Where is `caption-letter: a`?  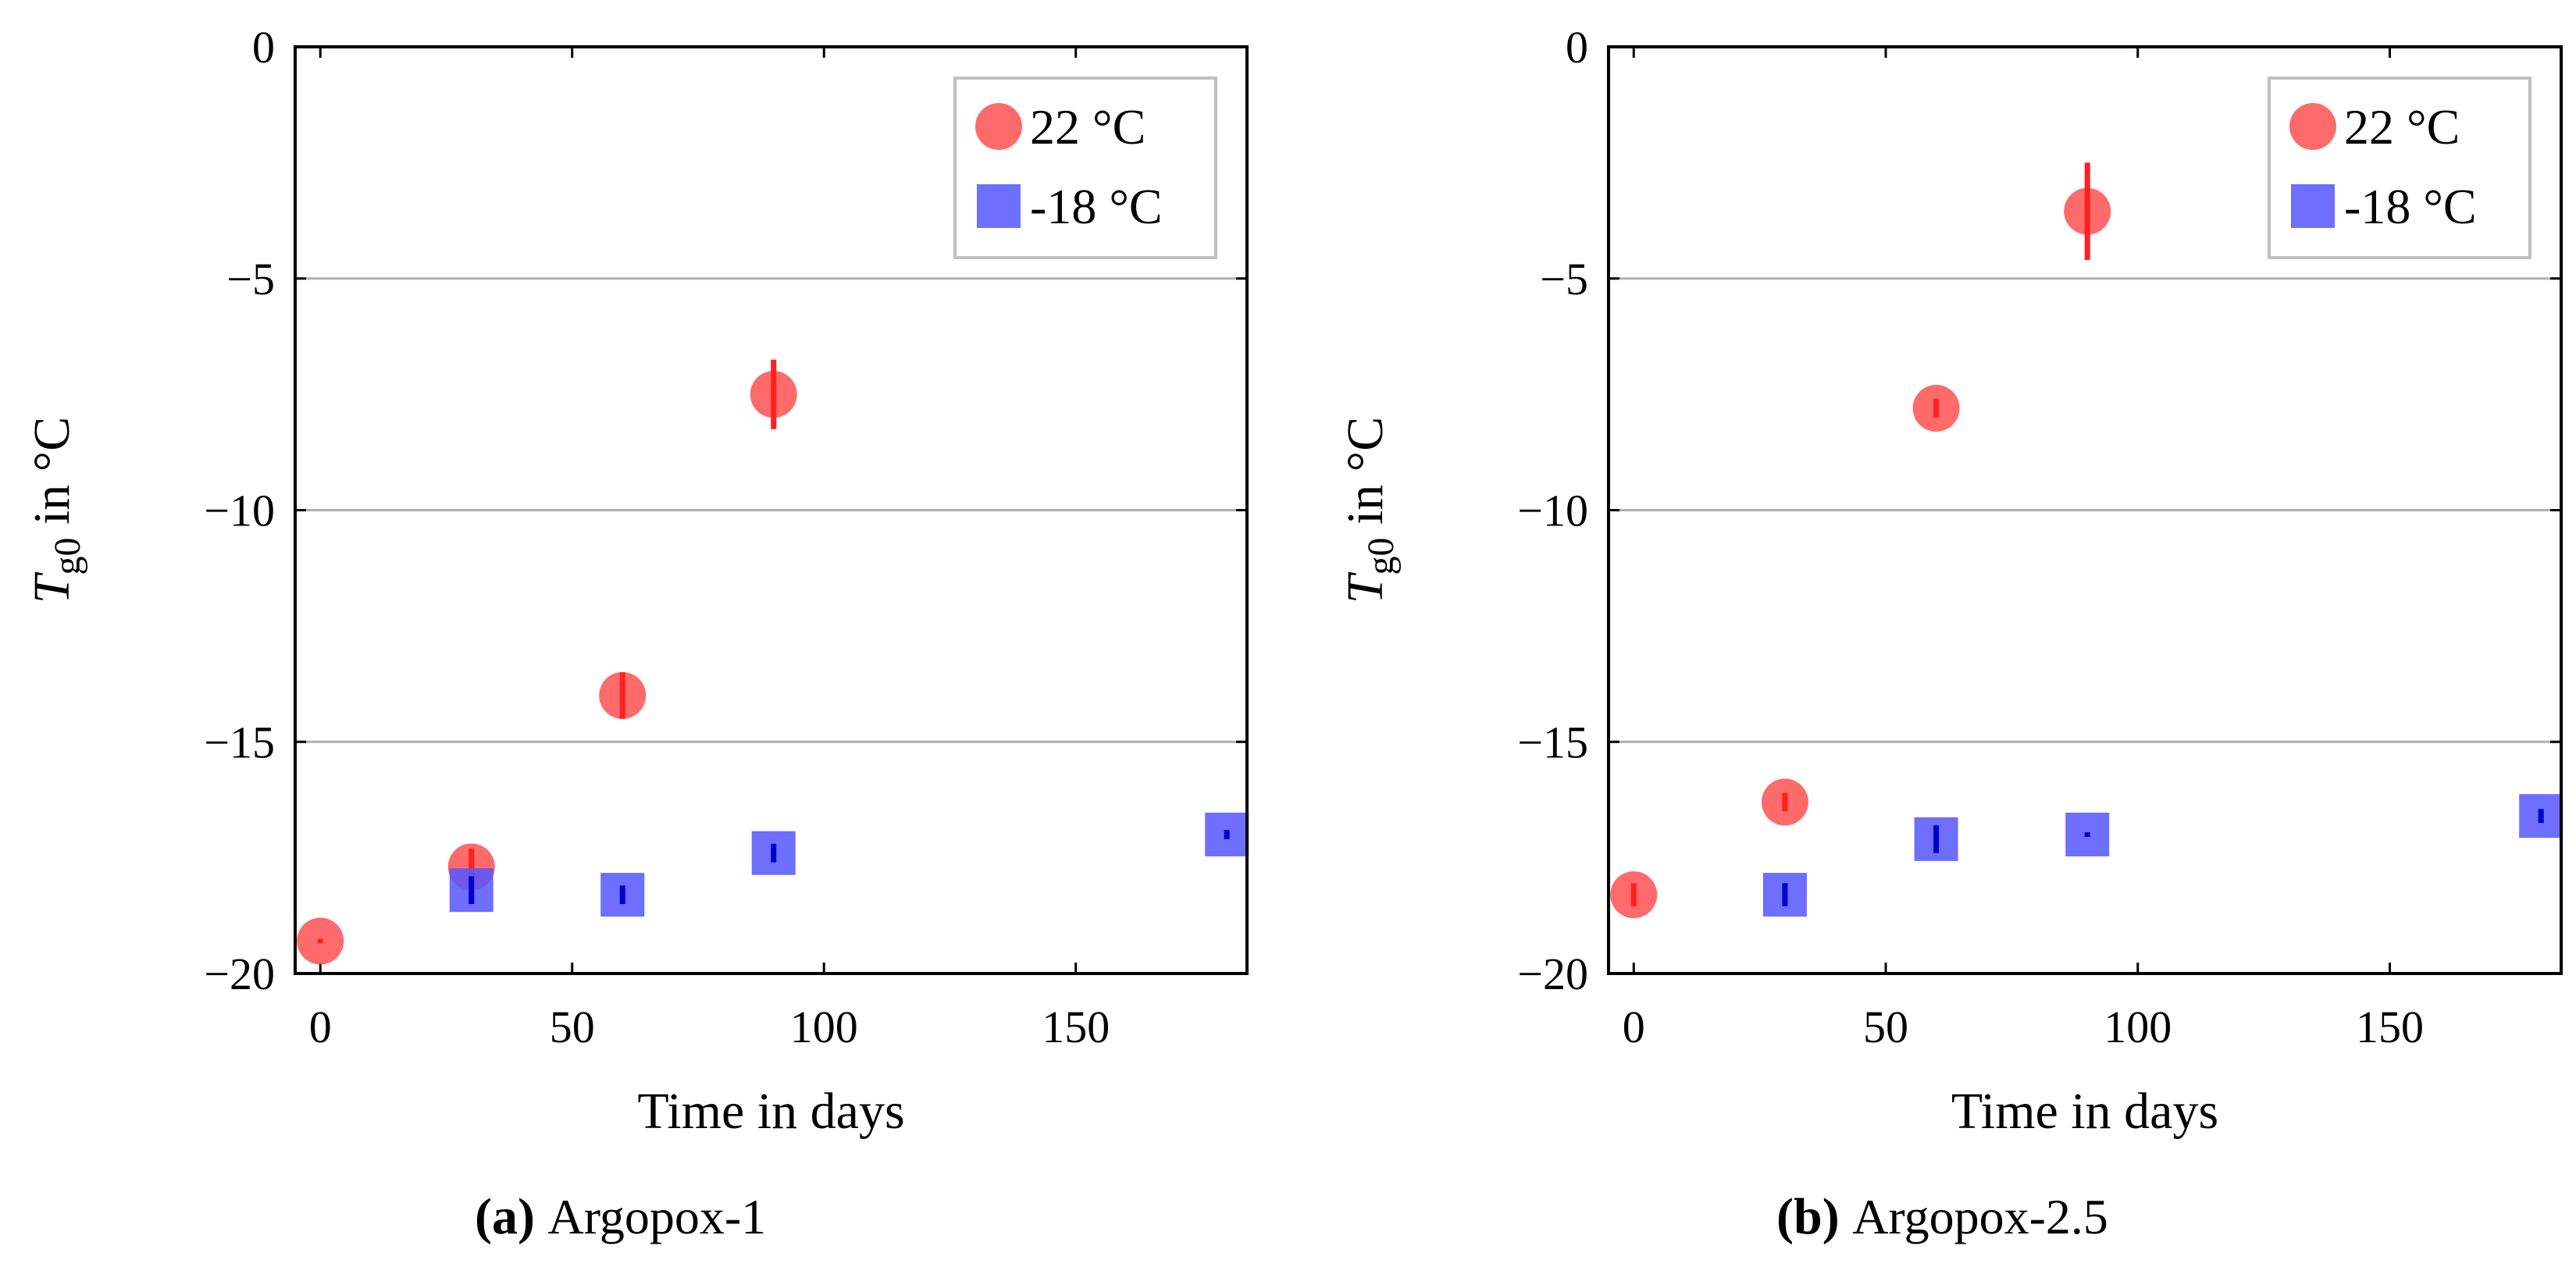
caption-letter: a is located at coordinates (505, 1216).